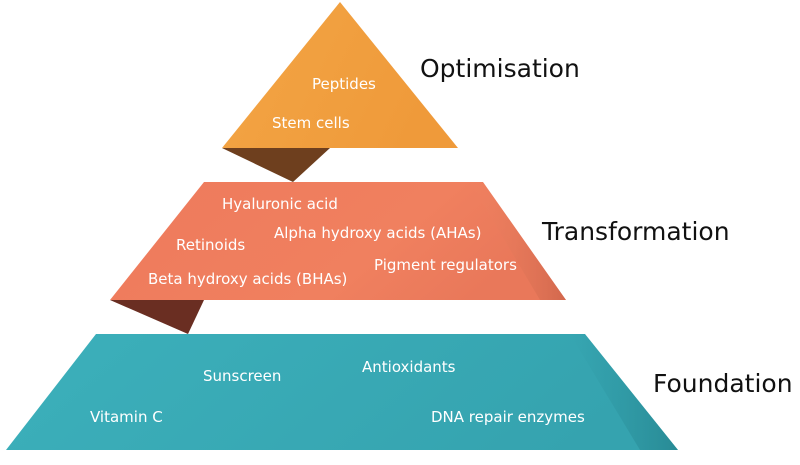  What do you see at coordinates (280, 204) in the screenshot?
I see `tier-item-hyaluronic-acid: Hyaluronic acid` at bounding box center [280, 204].